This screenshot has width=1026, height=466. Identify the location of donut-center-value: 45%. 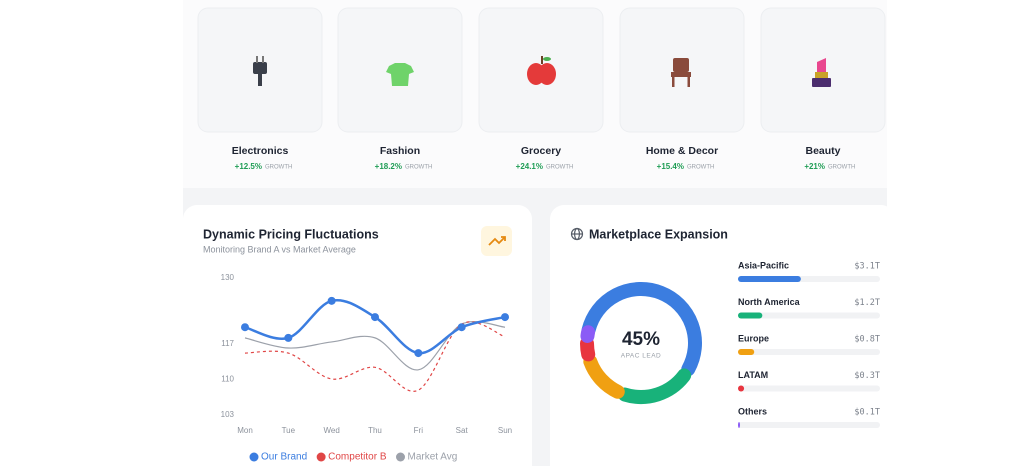
(641, 339).